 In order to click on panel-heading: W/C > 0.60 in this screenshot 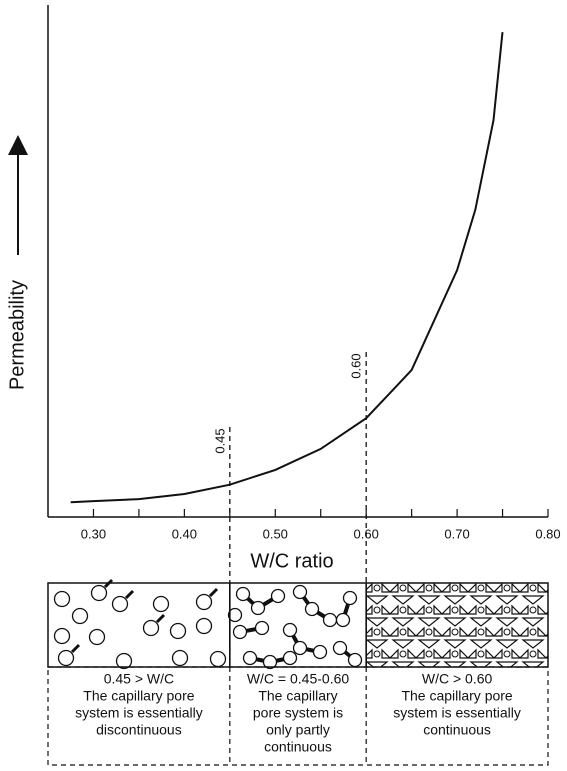, I will do `click(457, 679)`.